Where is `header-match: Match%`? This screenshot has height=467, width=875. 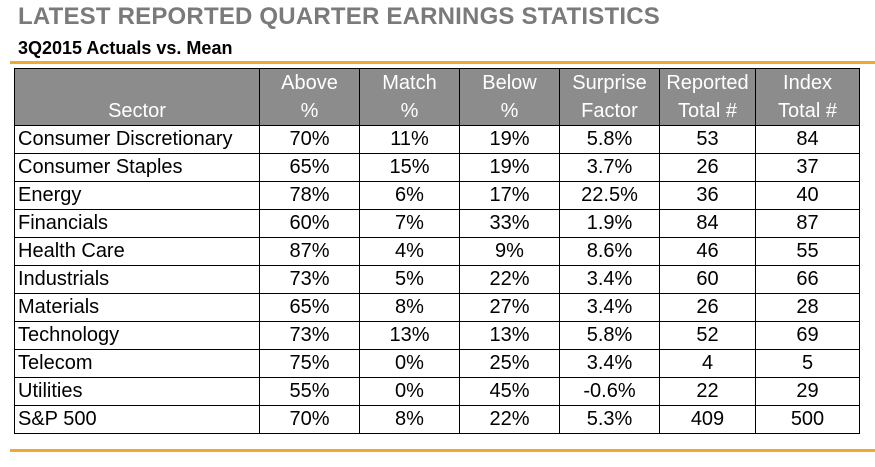
header-match: Match% is located at coordinates (409, 97).